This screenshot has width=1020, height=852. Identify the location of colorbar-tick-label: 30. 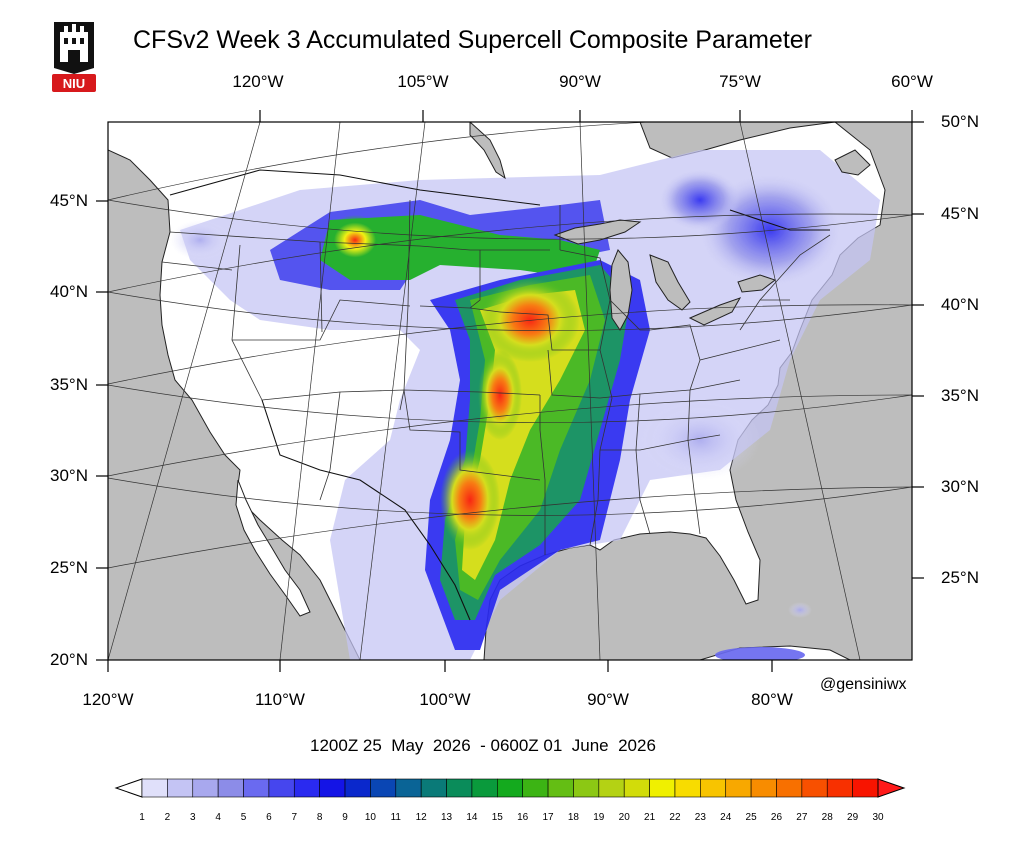
(878, 817).